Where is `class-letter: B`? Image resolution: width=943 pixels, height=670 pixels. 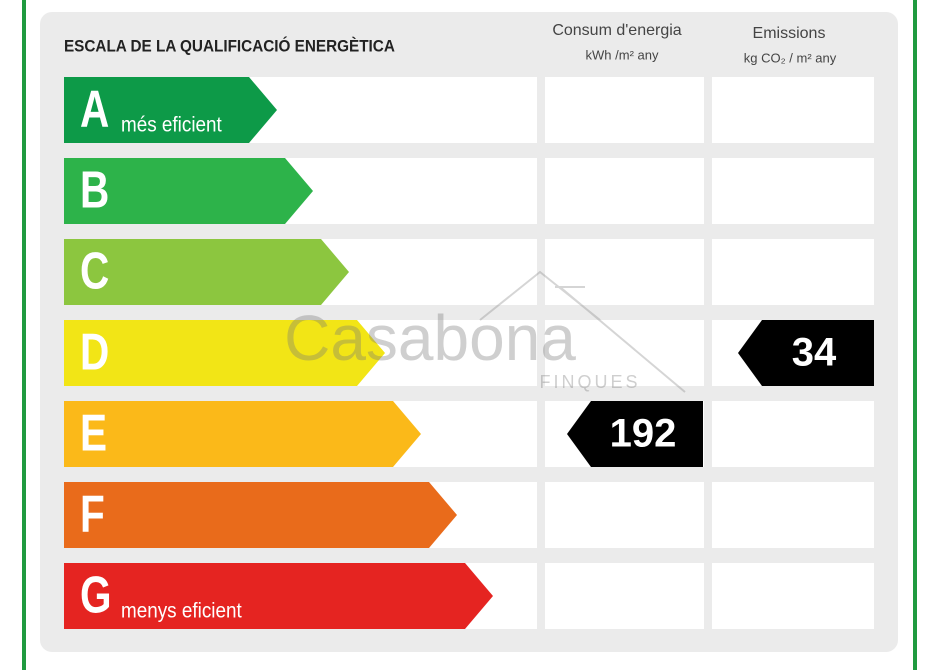 class-letter: B is located at coordinates (94, 190).